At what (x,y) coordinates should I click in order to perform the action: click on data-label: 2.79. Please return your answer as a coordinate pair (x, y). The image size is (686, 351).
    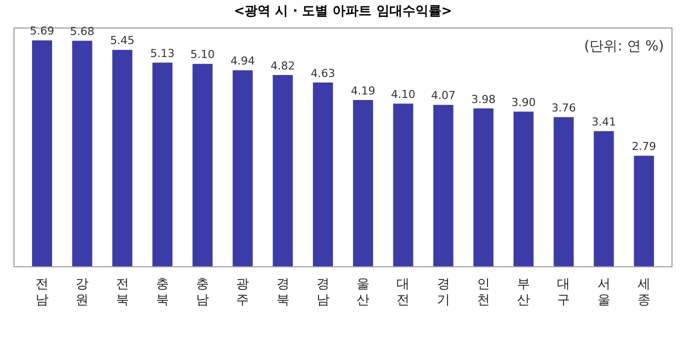
    Looking at the image, I should click on (644, 147).